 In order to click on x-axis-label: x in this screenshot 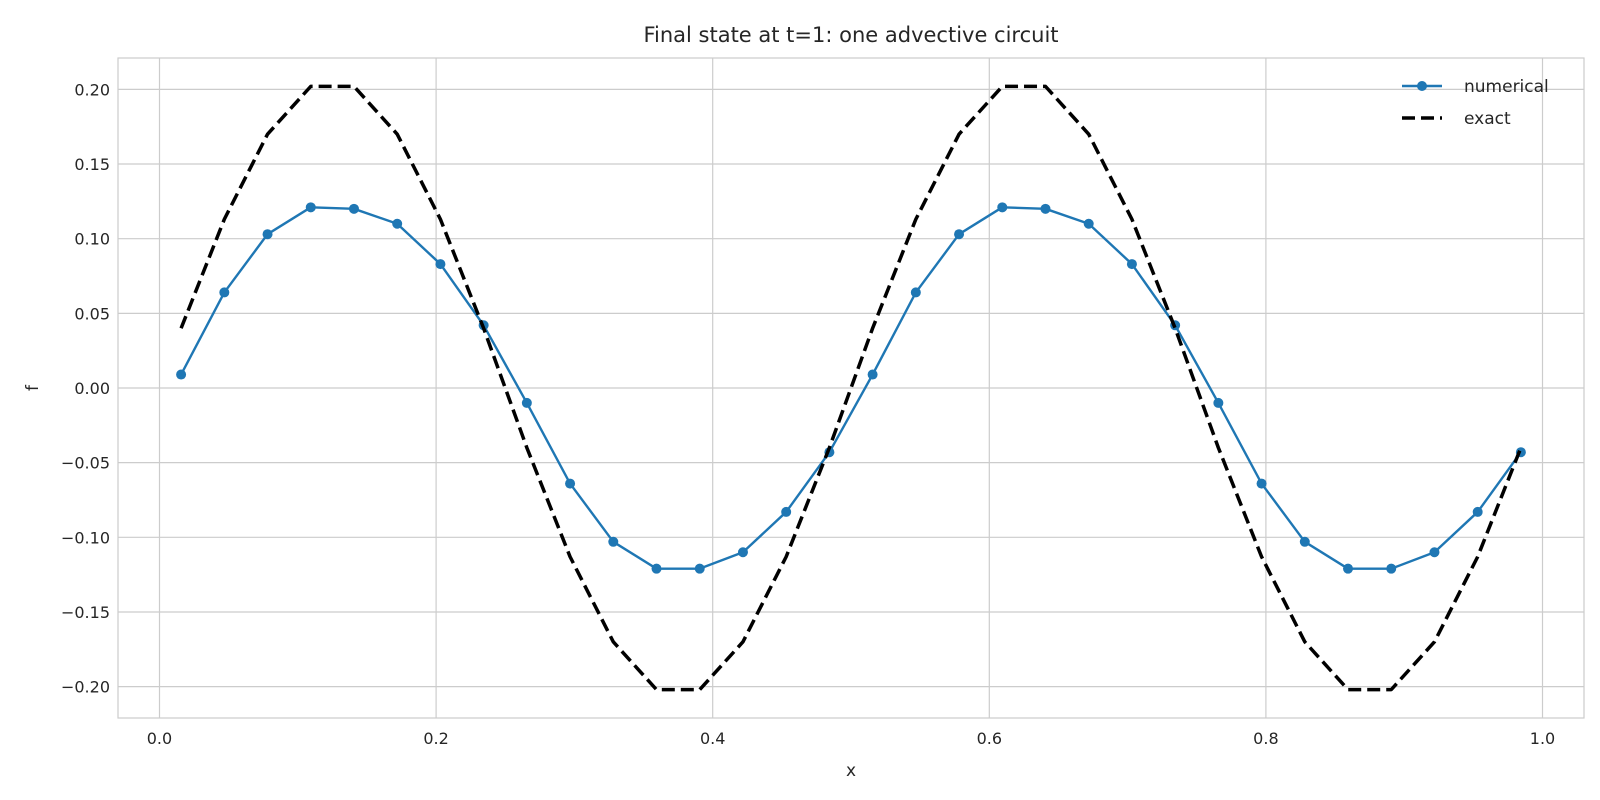, I will do `click(851, 771)`.